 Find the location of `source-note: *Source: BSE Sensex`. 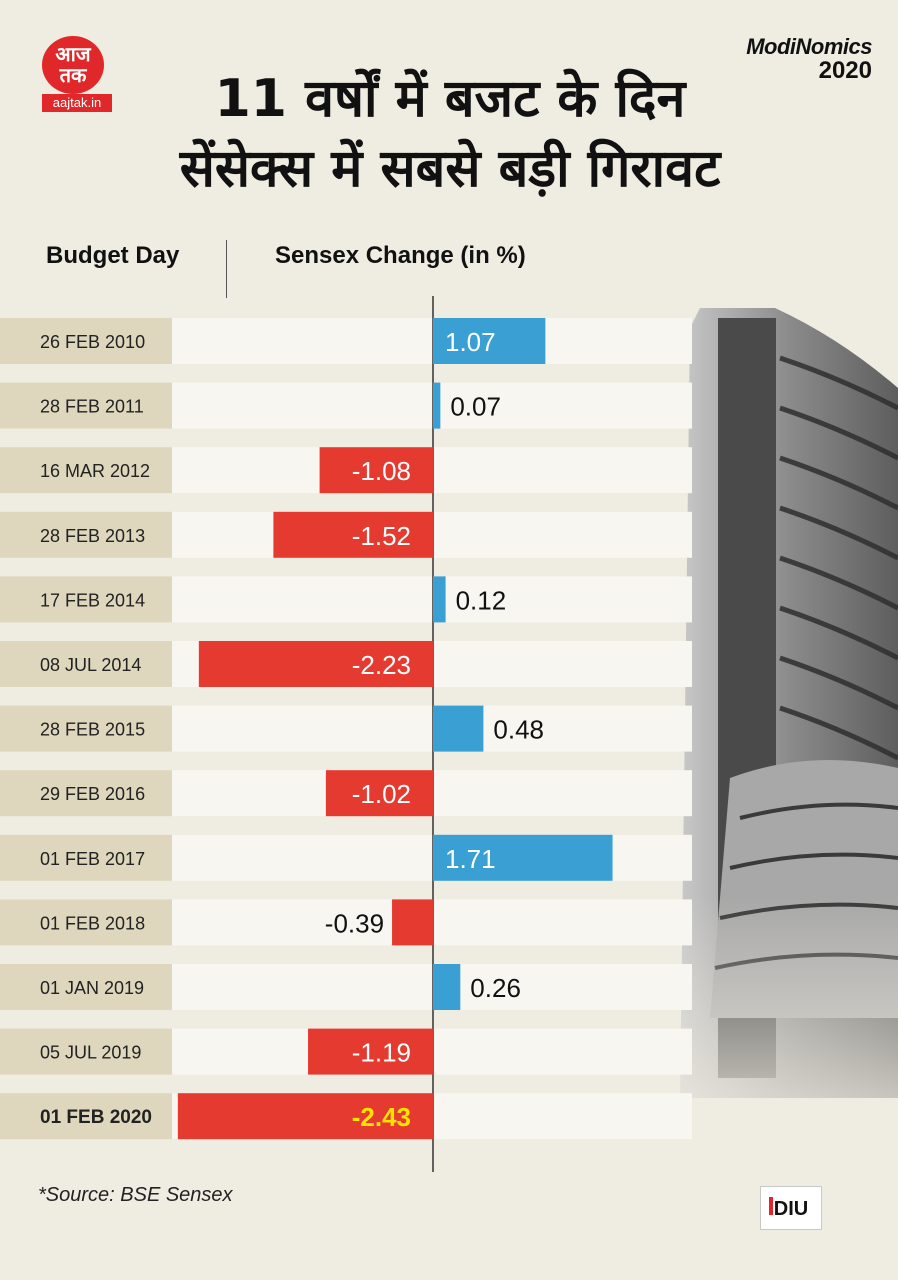

source-note: *Source: BSE Sensex is located at coordinates (135, 1195).